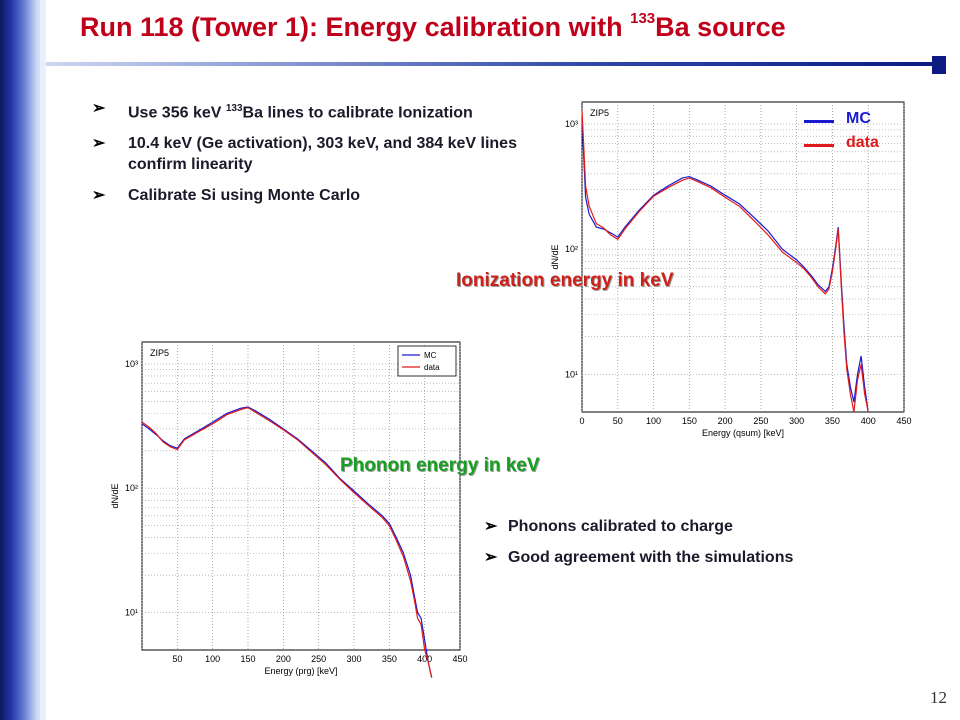  I want to click on x-axis-label: Energy (qsum) [keV], so click(743, 433).